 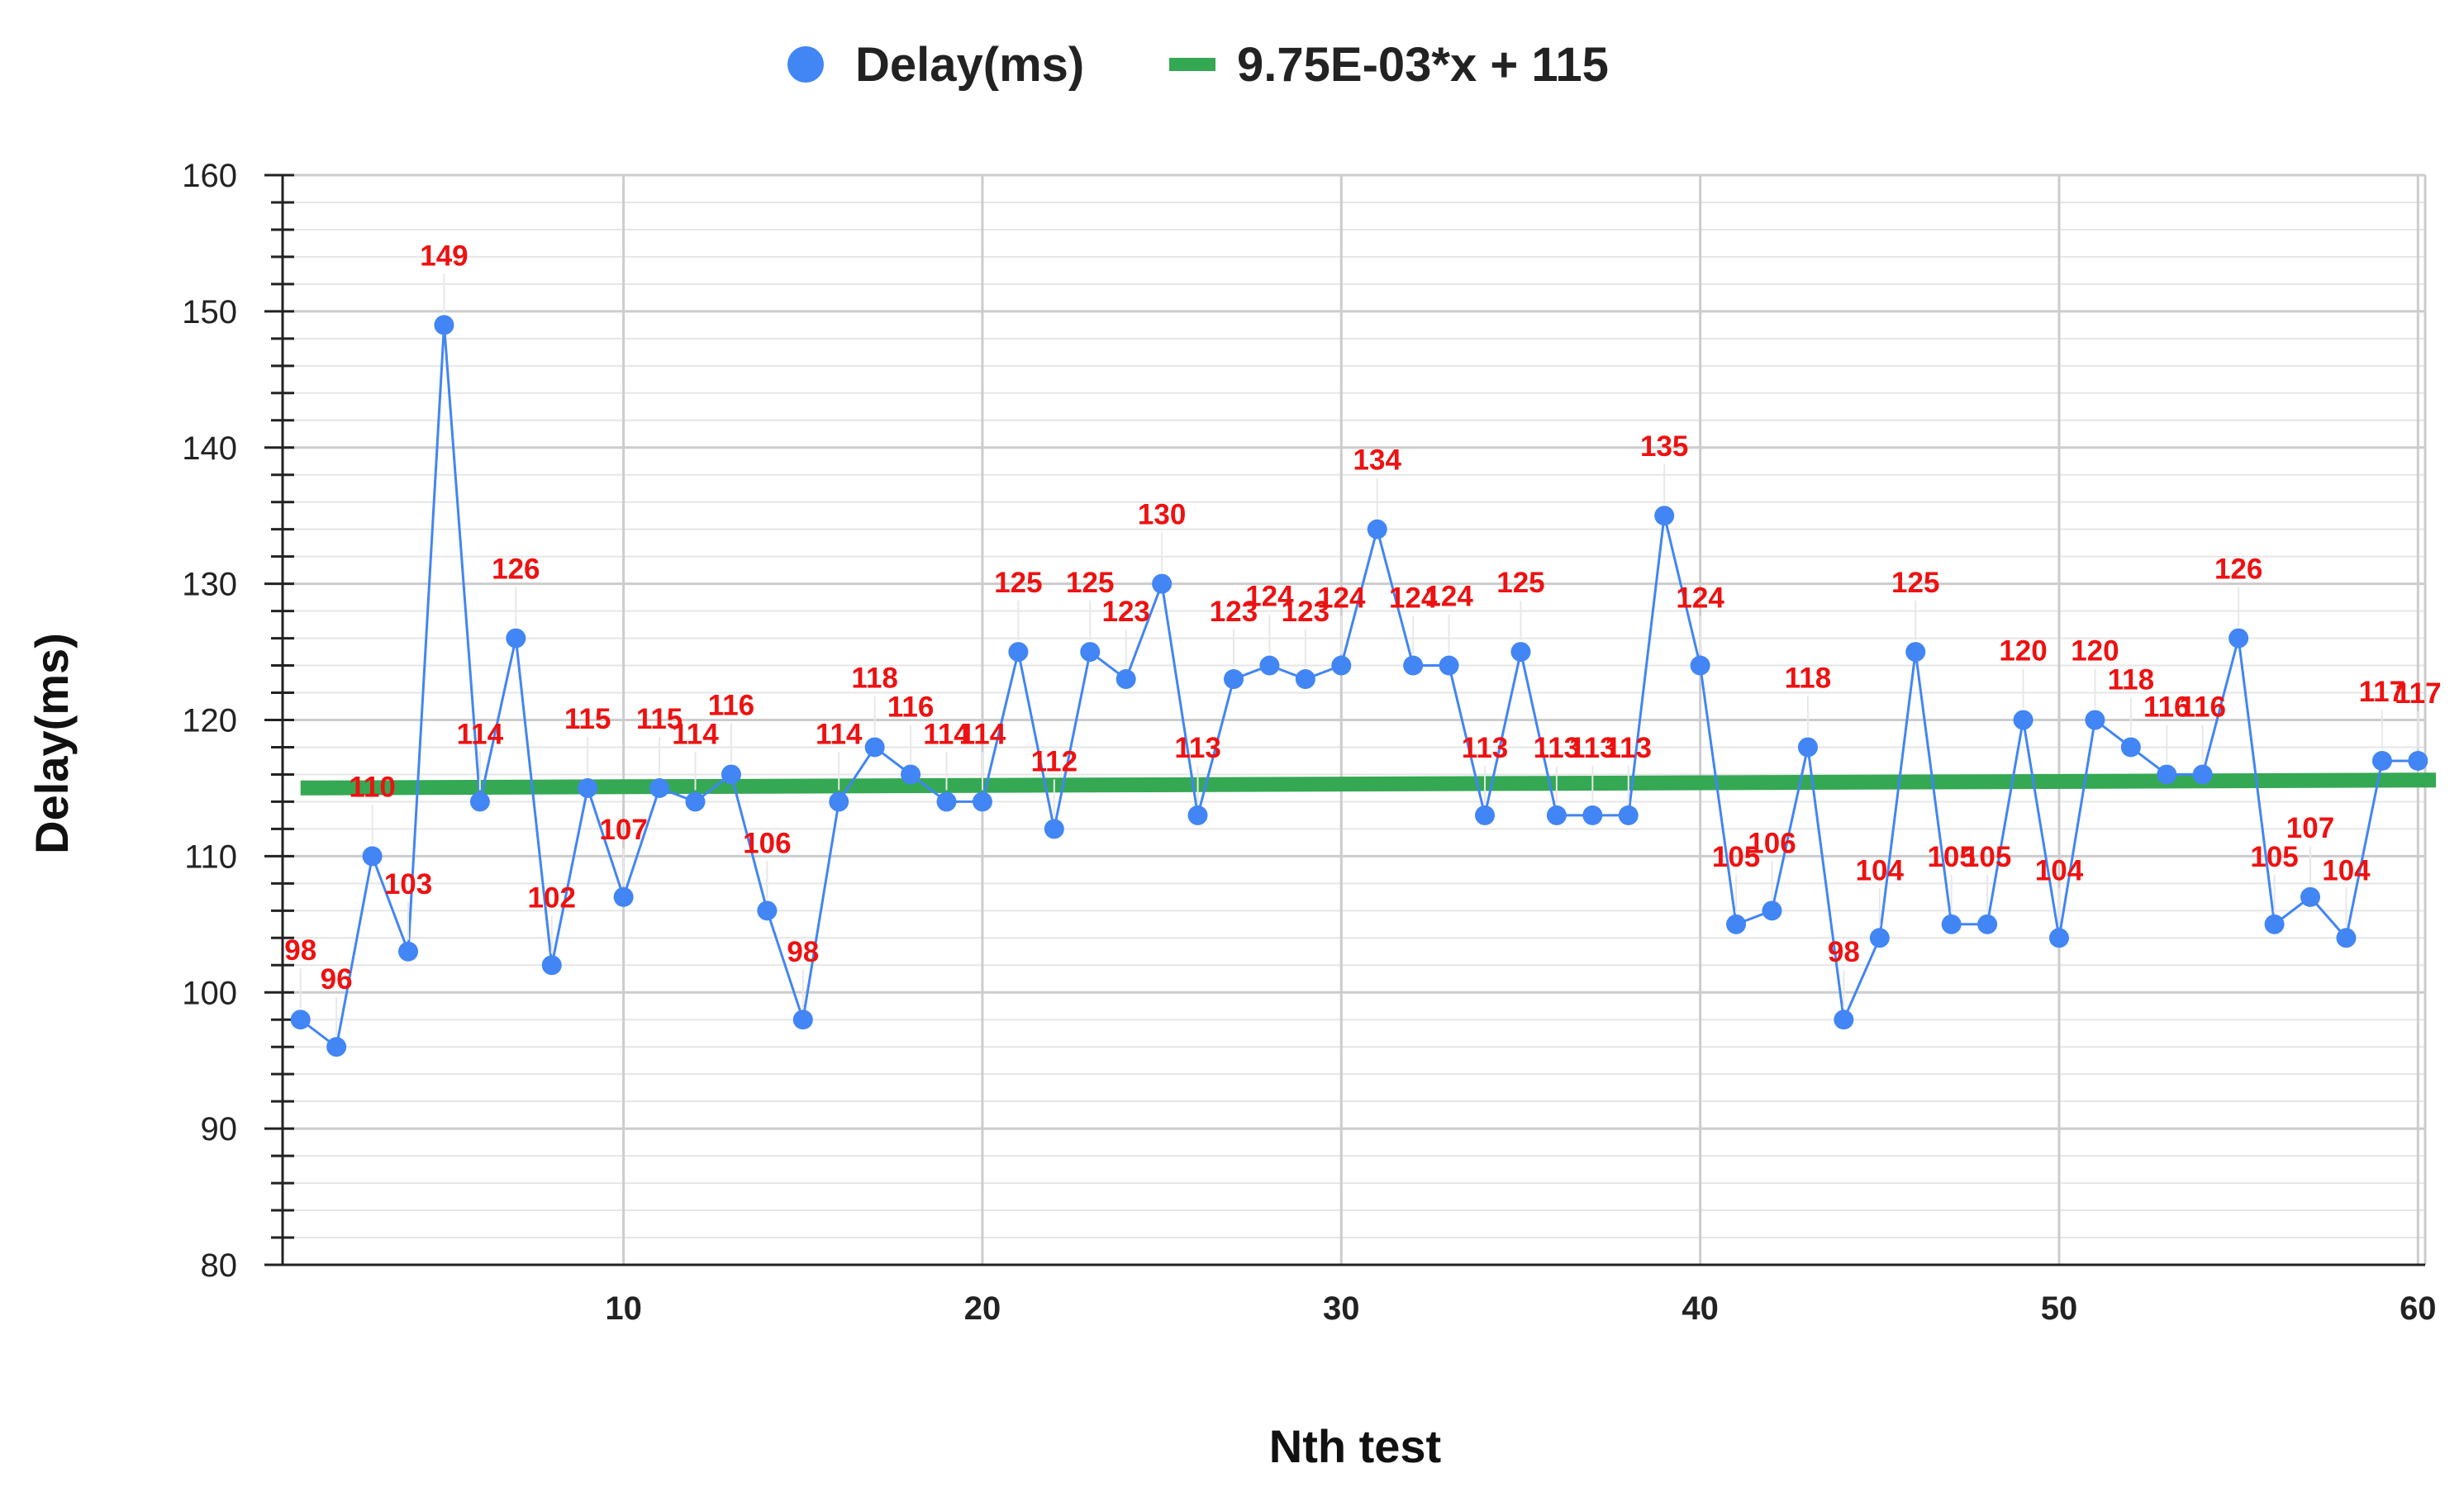 What do you see at coordinates (623, 1308) in the screenshot?
I see `x-tick-label: 10` at bounding box center [623, 1308].